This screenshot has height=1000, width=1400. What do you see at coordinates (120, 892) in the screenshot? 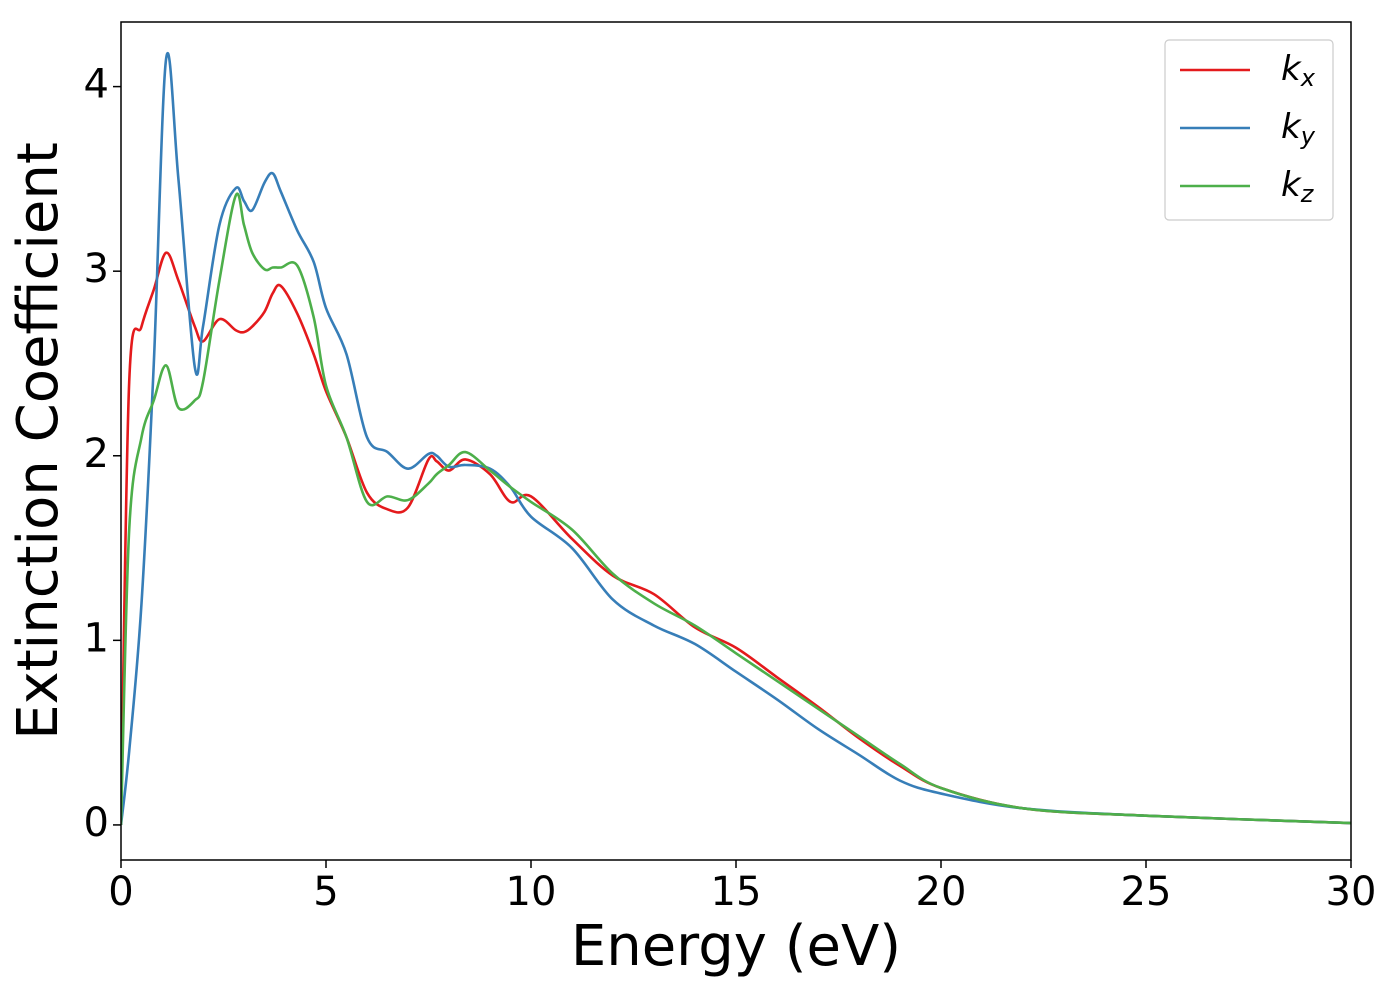
I see `x-tick-label: 0` at bounding box center [120, 892].